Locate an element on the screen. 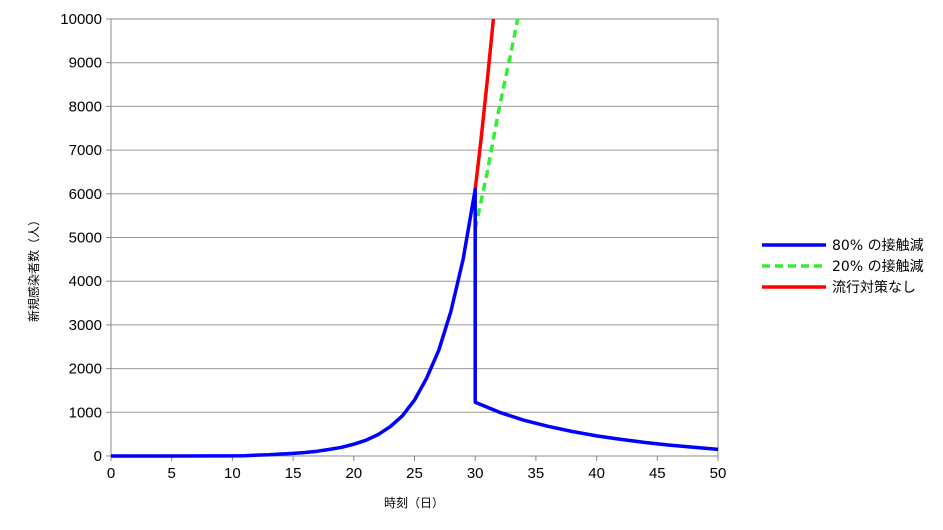  x-tick-label: 35 is located at coordinates (536, 473).